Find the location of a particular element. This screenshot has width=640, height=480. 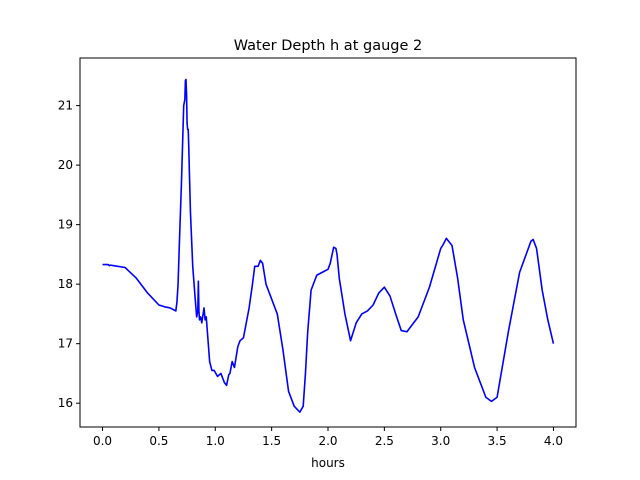

y-tick-label: 19 is located at coordinates (65, 225).